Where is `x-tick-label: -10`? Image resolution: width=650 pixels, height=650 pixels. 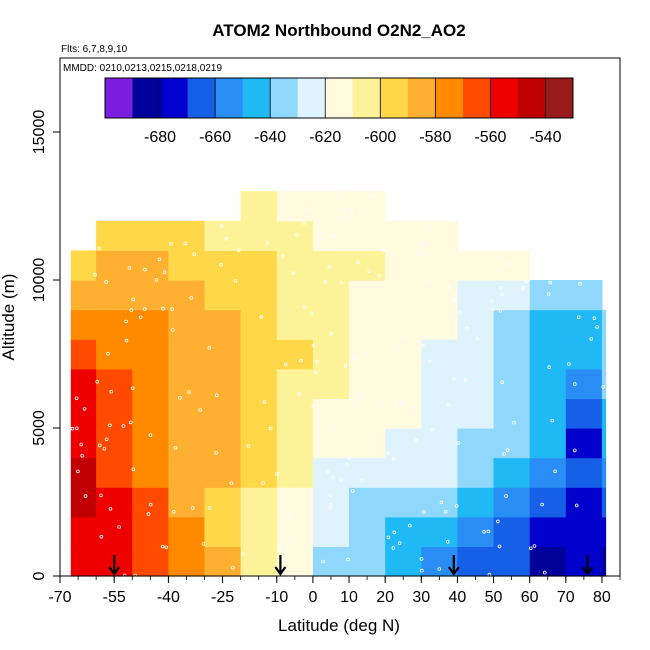
x-tick-label: -10 is located at coordinates (276, 597).